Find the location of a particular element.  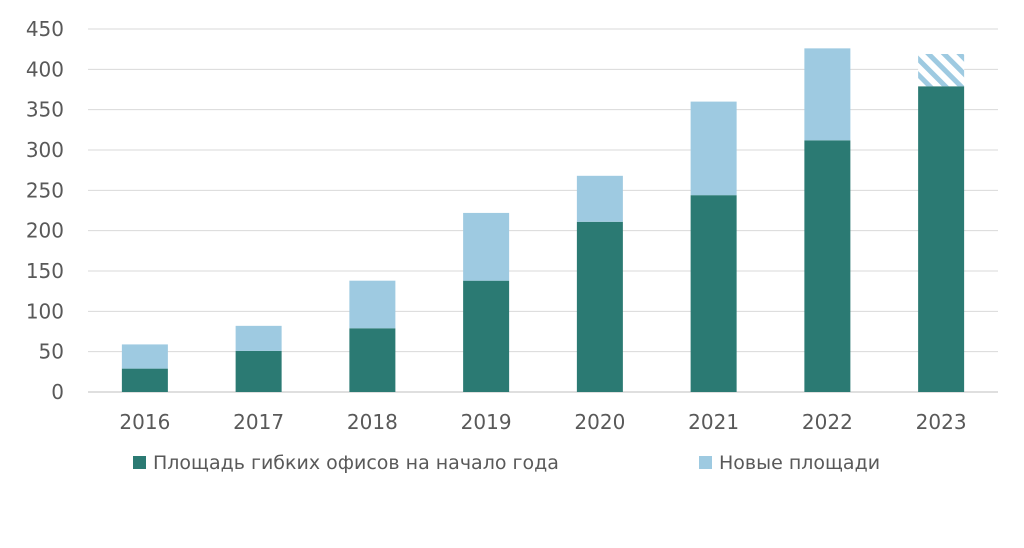

legend-label-flex-offices: Площадь гибких офисов на начало года is located at coordinates (356, 463).